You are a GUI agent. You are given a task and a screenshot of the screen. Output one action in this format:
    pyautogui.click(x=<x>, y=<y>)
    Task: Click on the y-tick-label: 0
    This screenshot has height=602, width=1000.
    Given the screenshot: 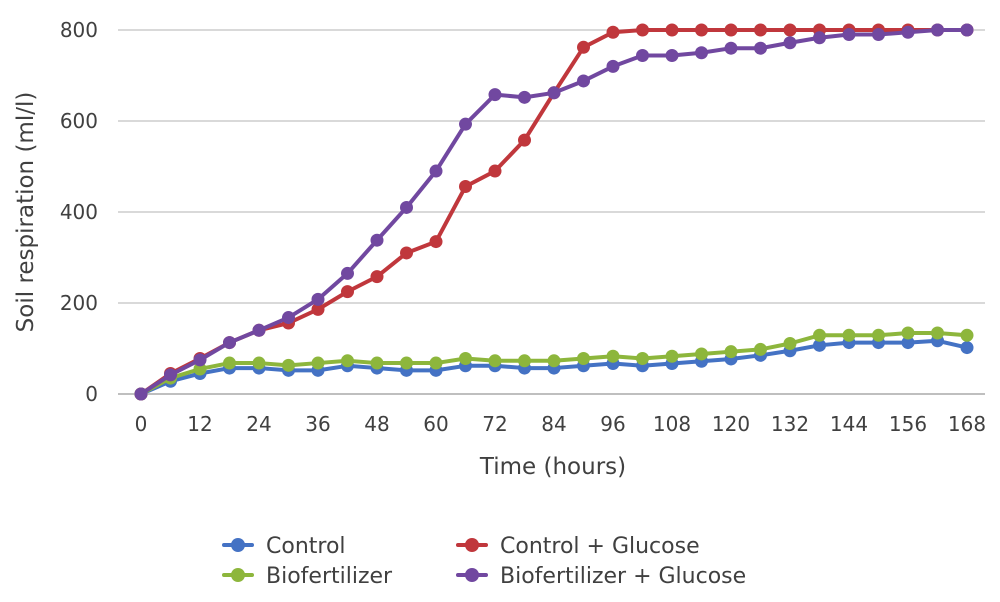 What is the action you would take?
    pyautogui.click(x=91, y=394)
    